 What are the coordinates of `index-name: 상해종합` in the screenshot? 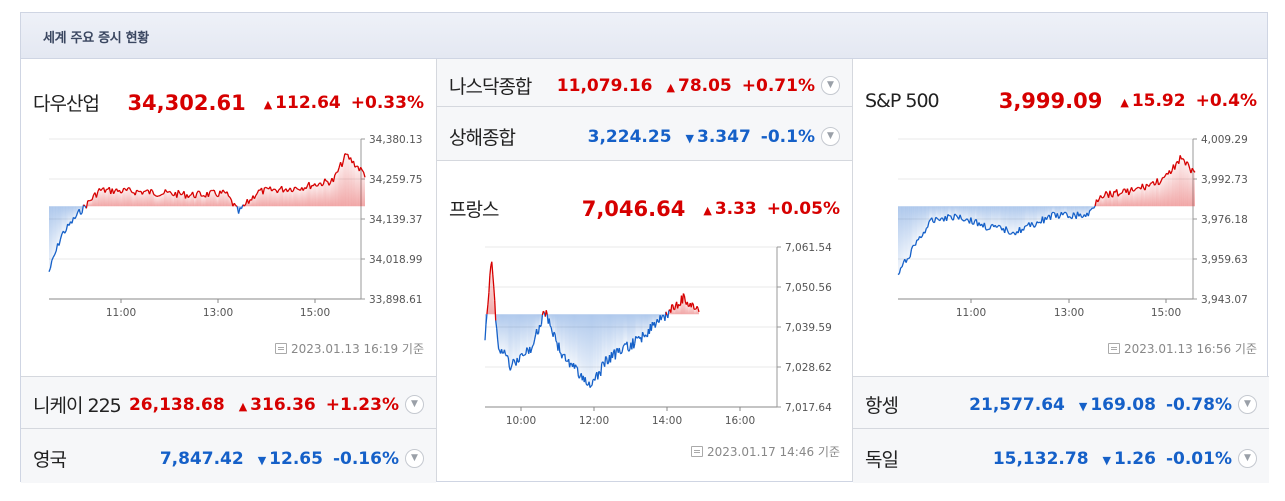 It's located at (482, 138).